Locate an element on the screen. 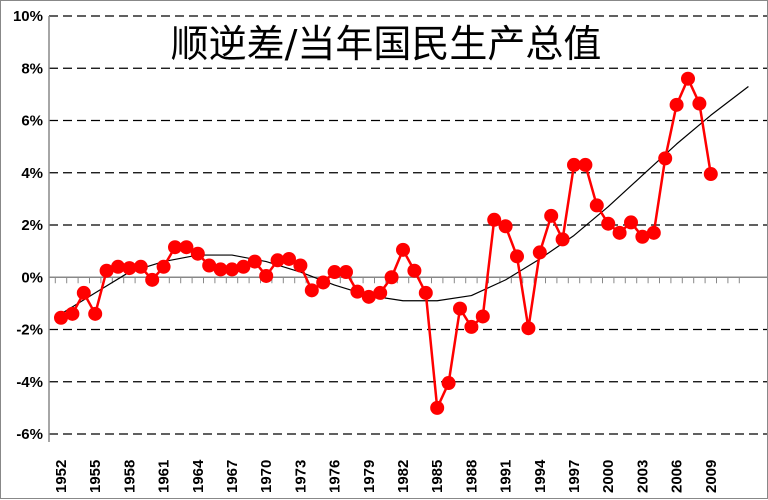 Image resolution: width=768 pixels, height=500 pixels. y-tick-label: 4% is located at coordinates (32, 173).